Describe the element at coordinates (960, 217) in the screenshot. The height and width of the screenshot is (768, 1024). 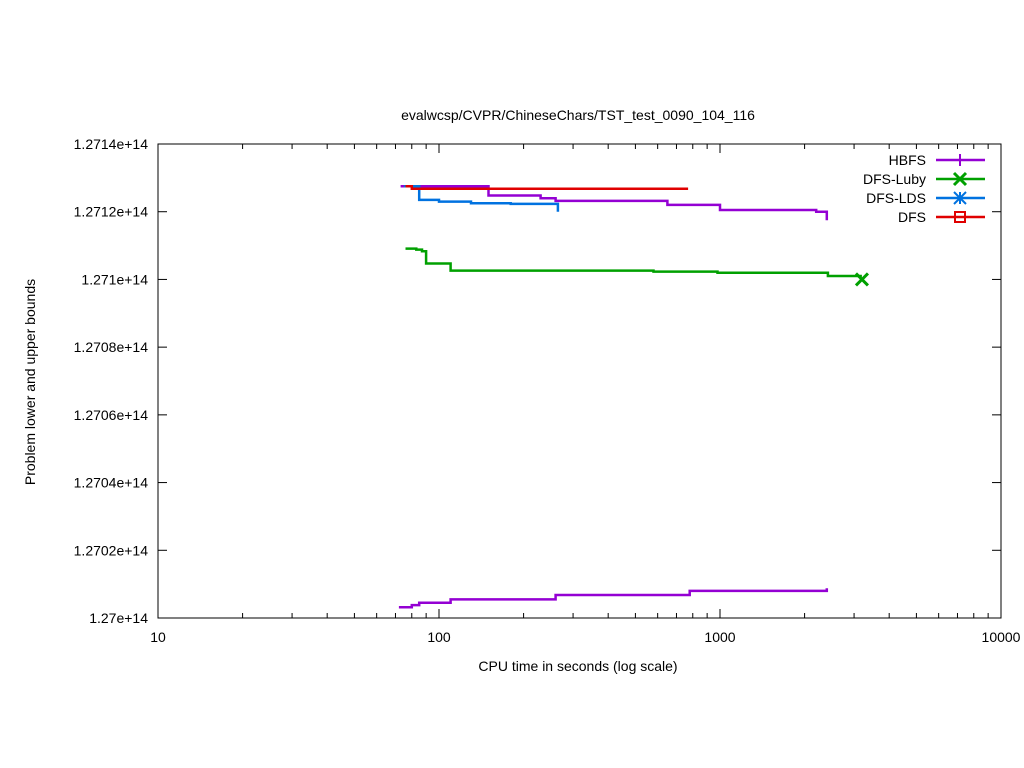
I see `legend-marker-dfs` at that location.